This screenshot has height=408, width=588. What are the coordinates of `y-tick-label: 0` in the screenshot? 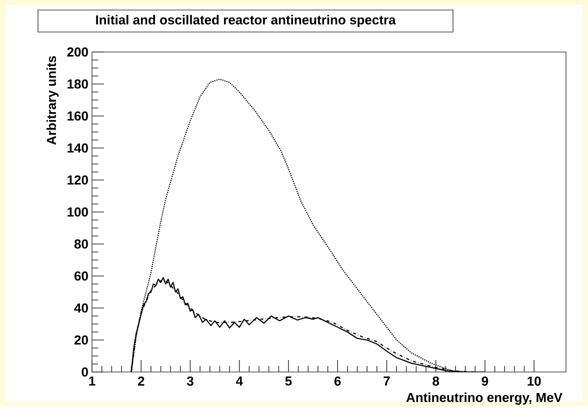 It's located at (85, 372).